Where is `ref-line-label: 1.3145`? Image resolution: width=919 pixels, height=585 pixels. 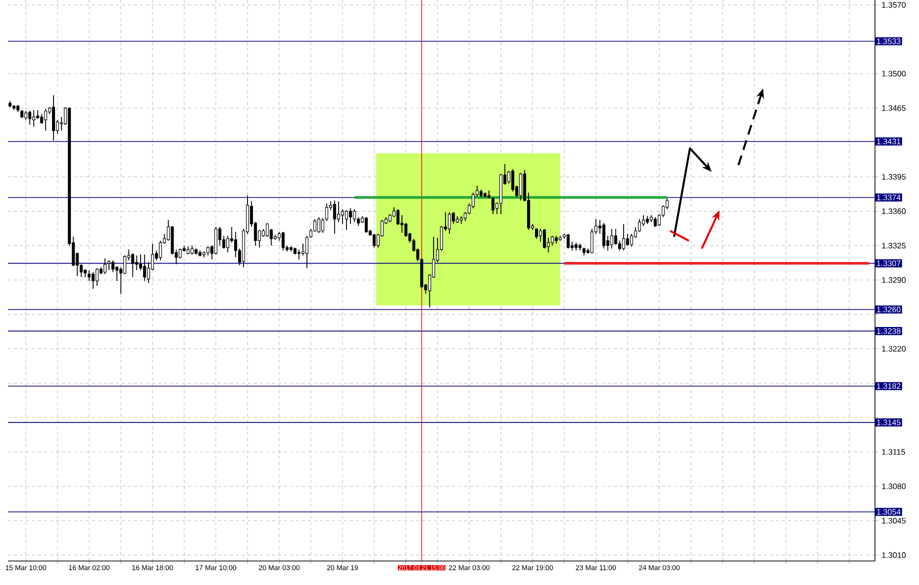
ref-line-label: 1.3145 is located at coordinates (889, 423).